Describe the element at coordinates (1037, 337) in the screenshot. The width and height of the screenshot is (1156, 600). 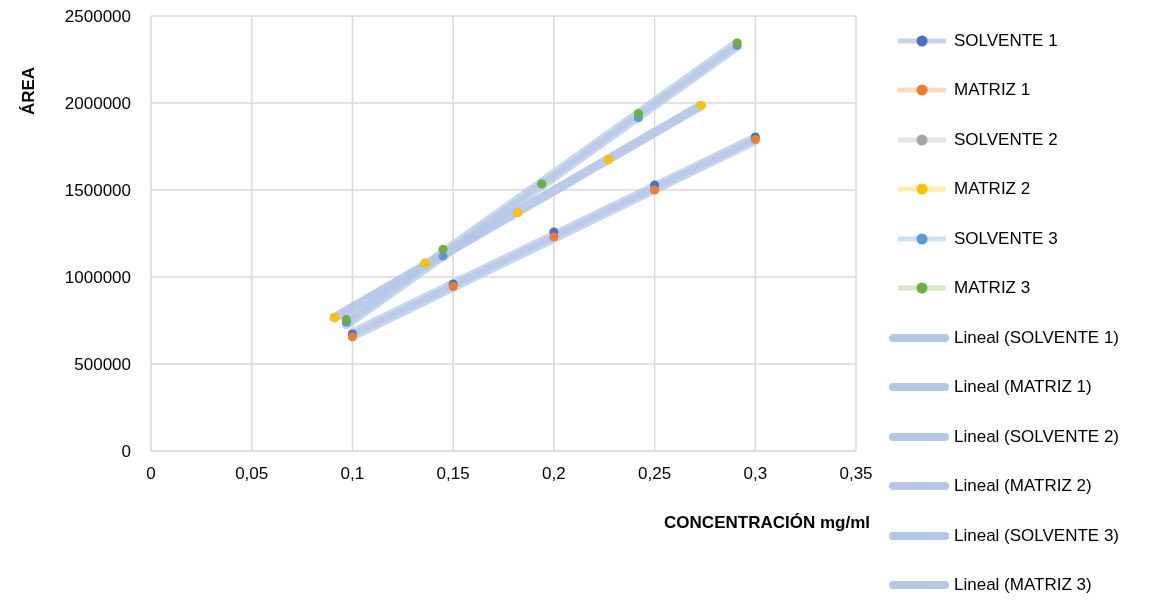
I see `legend-label: Lineal (SOLVENTE 1)` at that location.